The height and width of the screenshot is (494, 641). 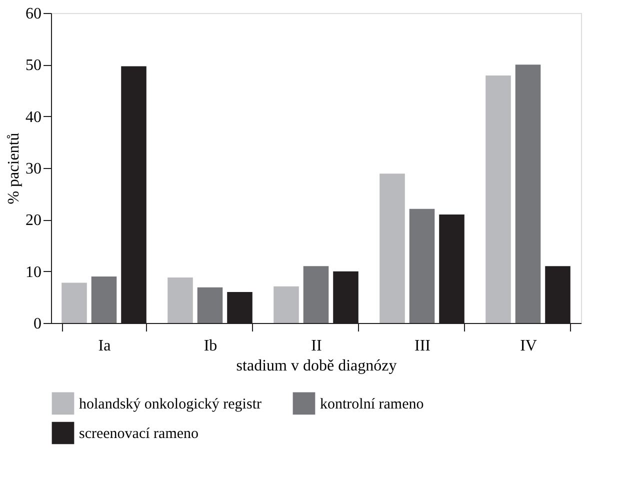 What do you see at coordinates (34, 272) in the screenshot?
I see `y-tick-label: 10` at bounding box center [34, 272].